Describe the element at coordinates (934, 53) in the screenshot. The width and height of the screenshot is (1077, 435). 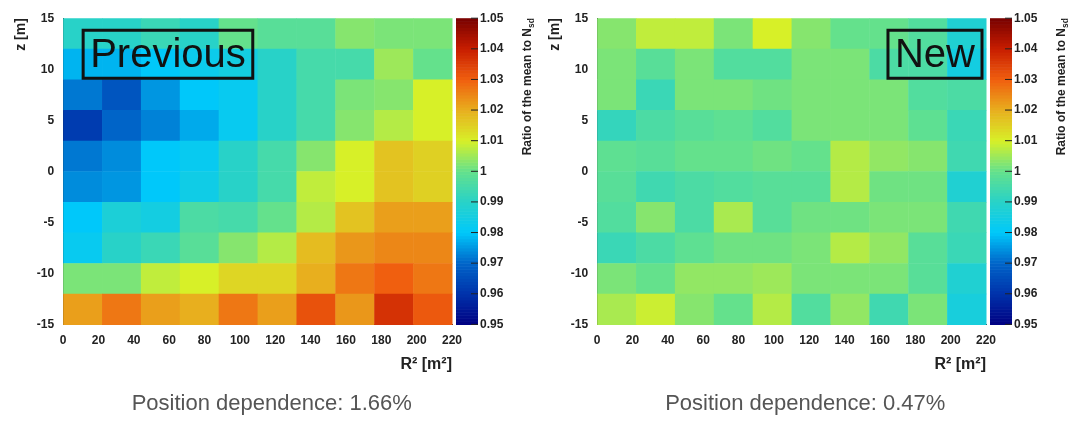
I see `annotation: New` at that location.